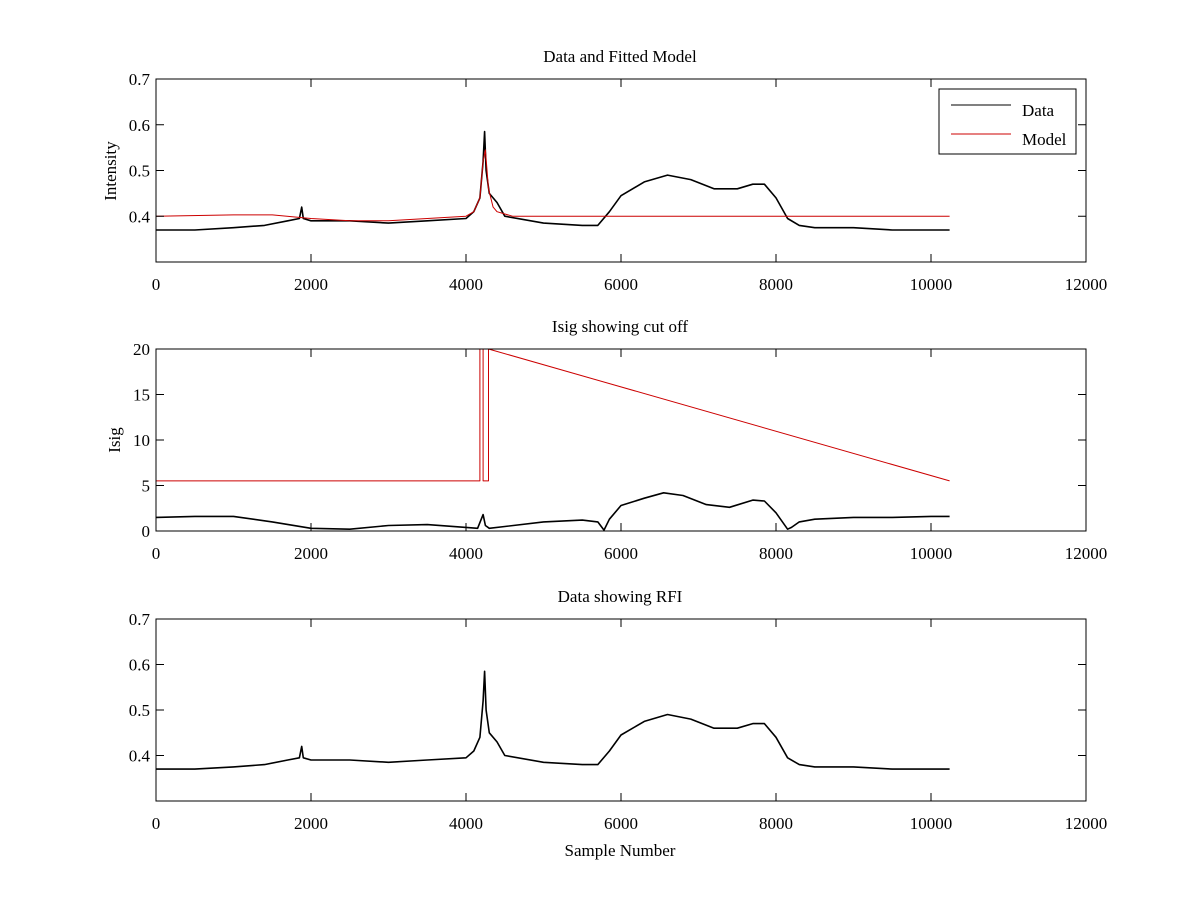 Image resolution: width=1200 pixels, height=900 pixels. What do you see at coordinates (146, 531) in the screenshot?
I see `y-tick-label: 0` at bounding box center [146, 531].